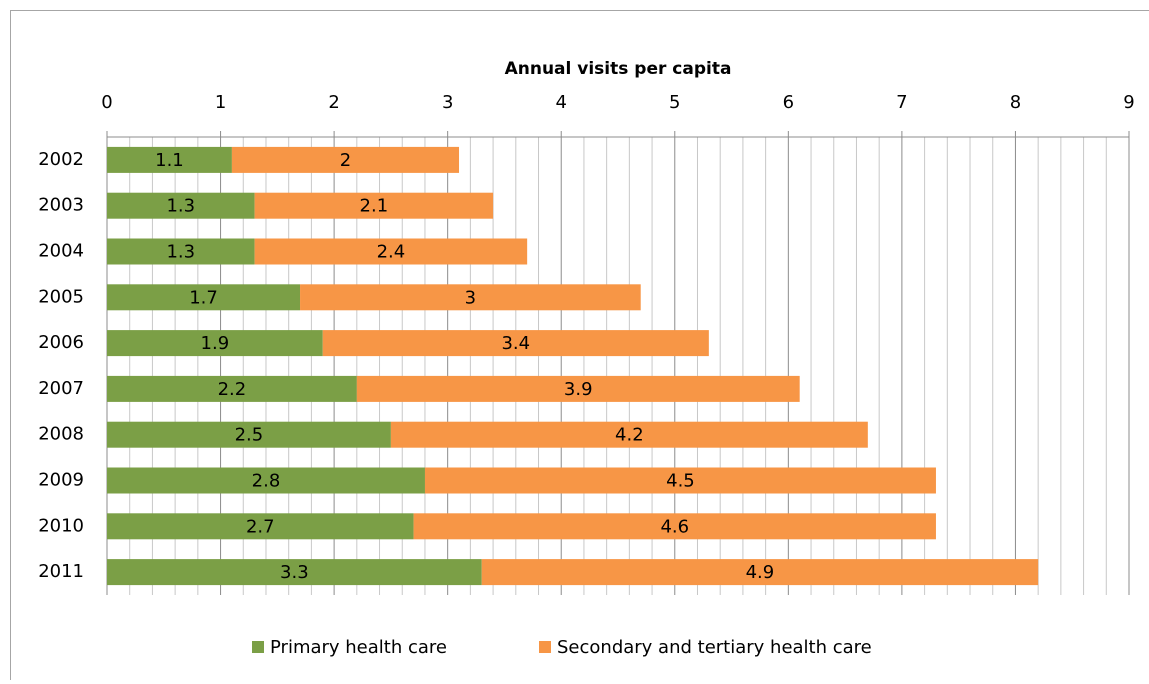  I want to click on data-label: 2.7, so click(260, 526).